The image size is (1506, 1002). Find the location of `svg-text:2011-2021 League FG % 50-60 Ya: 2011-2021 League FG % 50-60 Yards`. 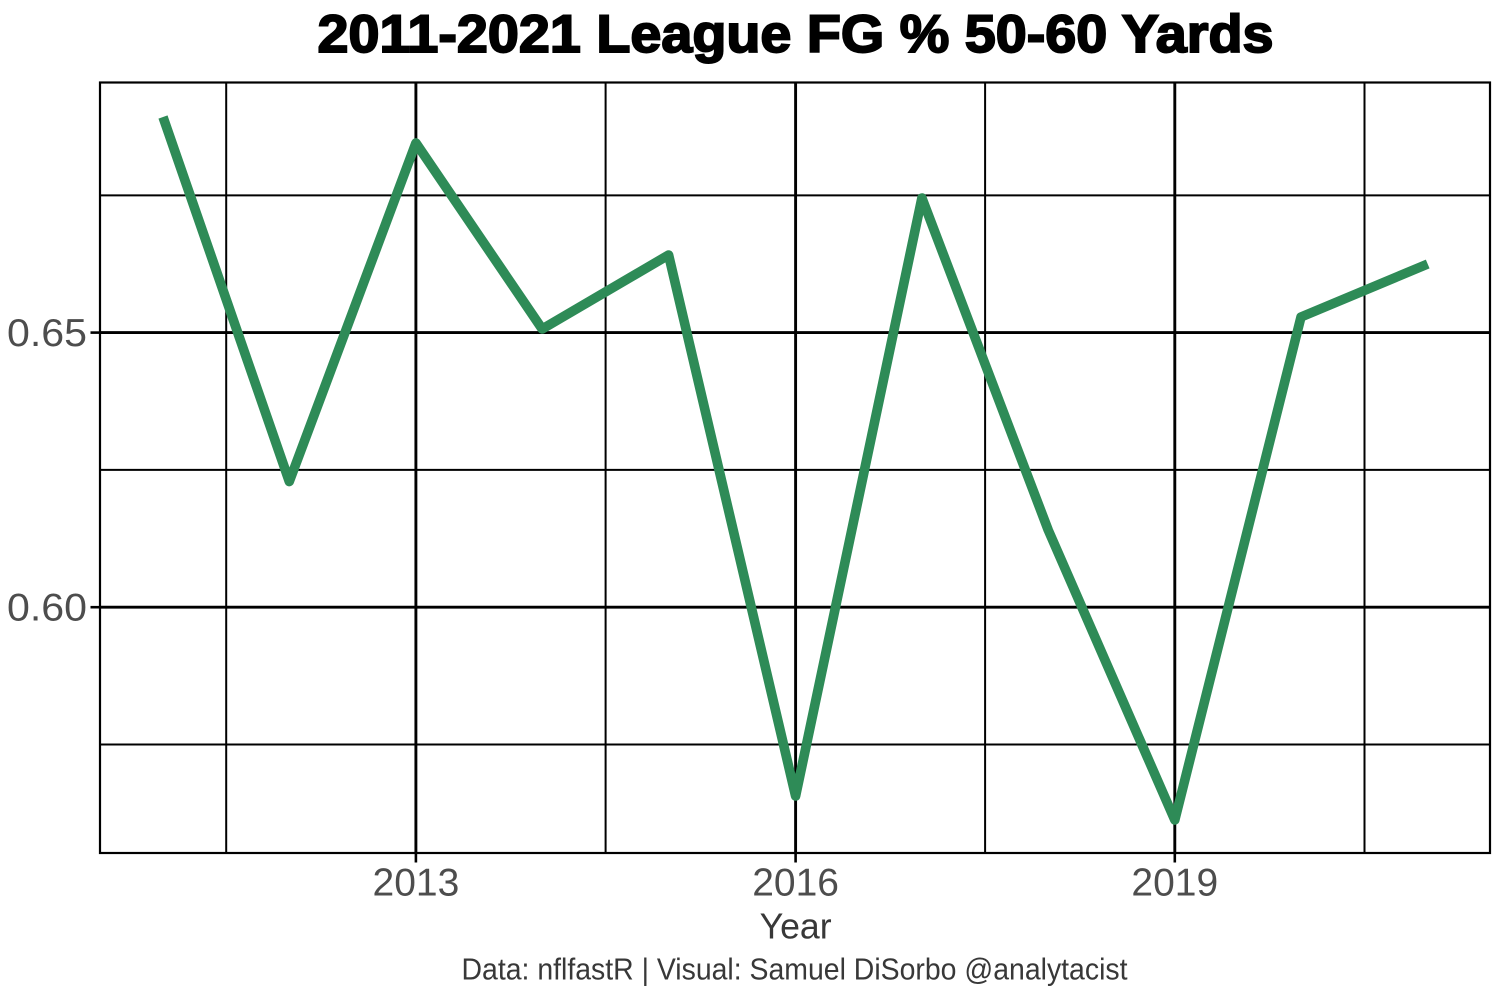

svg-text:2011-2021 League FG % 50-60 Ya: 2011-2021 League FG % 50-60 Yards is located at coordinates (796, 34).